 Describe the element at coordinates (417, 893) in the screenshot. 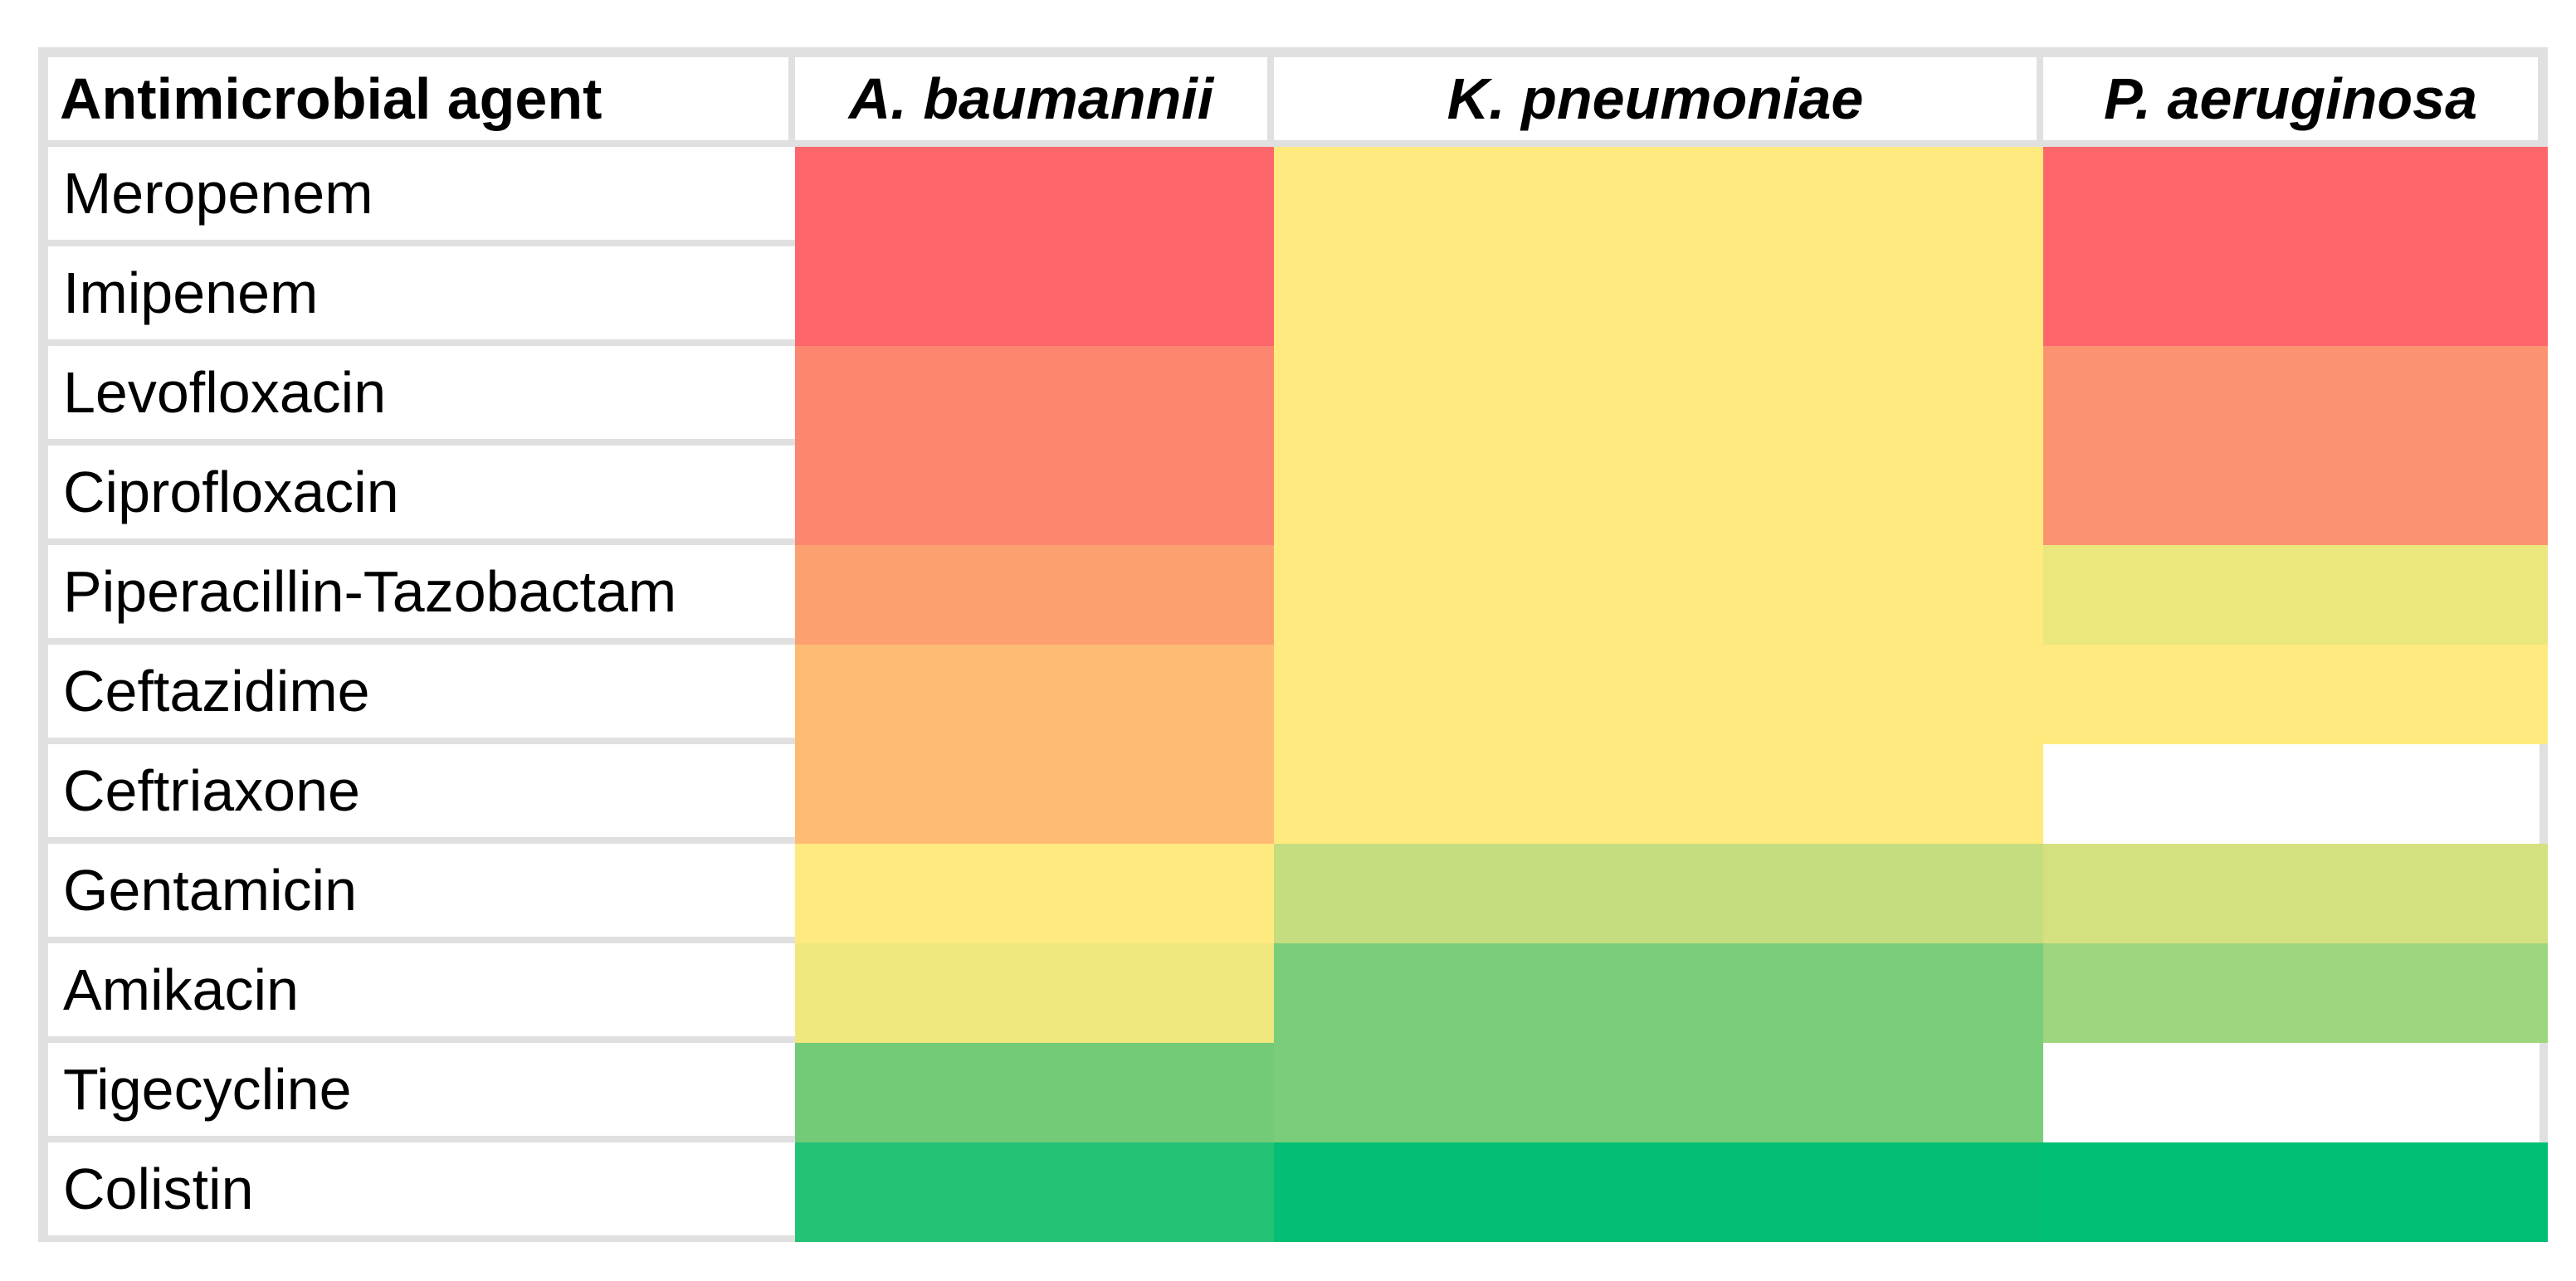

I see `row-label: Gentamicin` at that location.